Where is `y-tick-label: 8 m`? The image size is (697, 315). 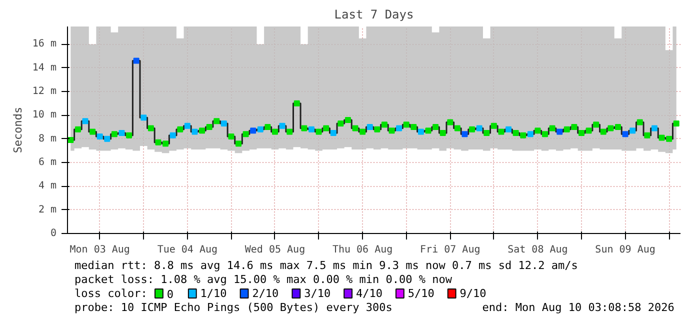 y-tick-label: 8 m is located at coordinates (47, 138).